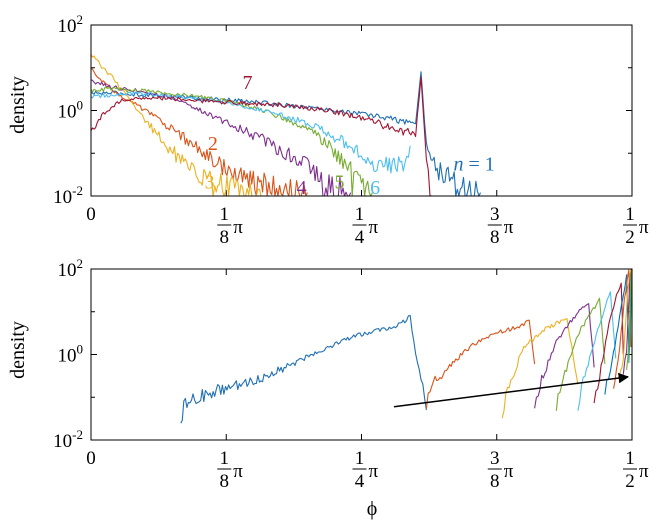 The image size is (657, 523). What do you see at coordinates (302, 188) in the screenshot?
I see `top-series-label: 4` at bounding box center [302, 188].